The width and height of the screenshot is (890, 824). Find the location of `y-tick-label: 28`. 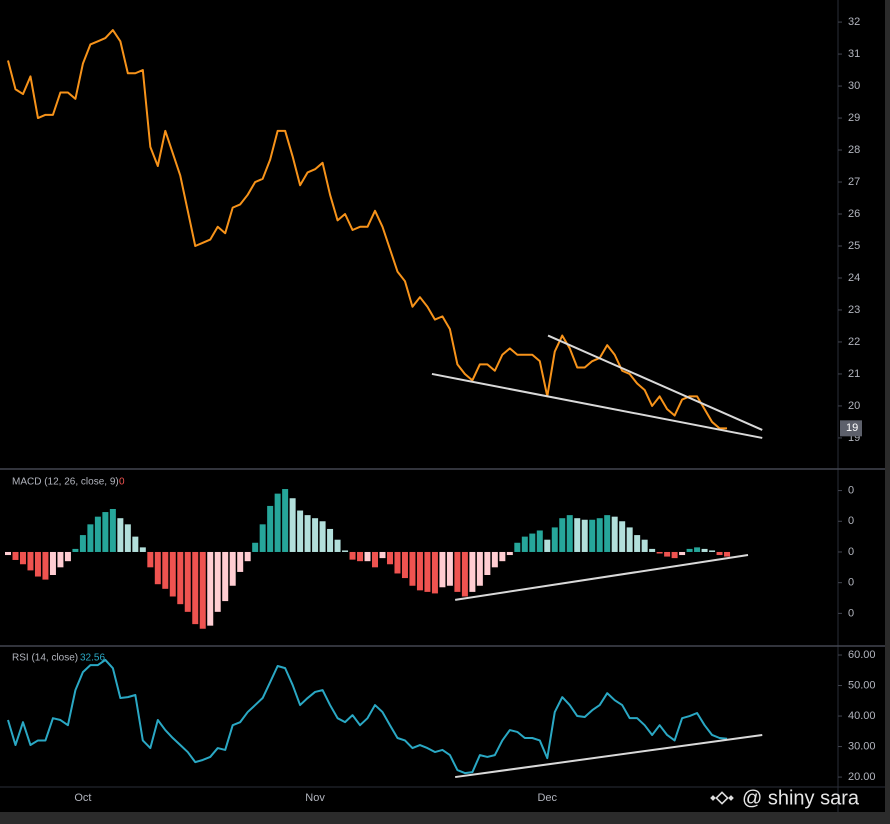

y-tick-label: 28 is located at coordinates (854, 150).